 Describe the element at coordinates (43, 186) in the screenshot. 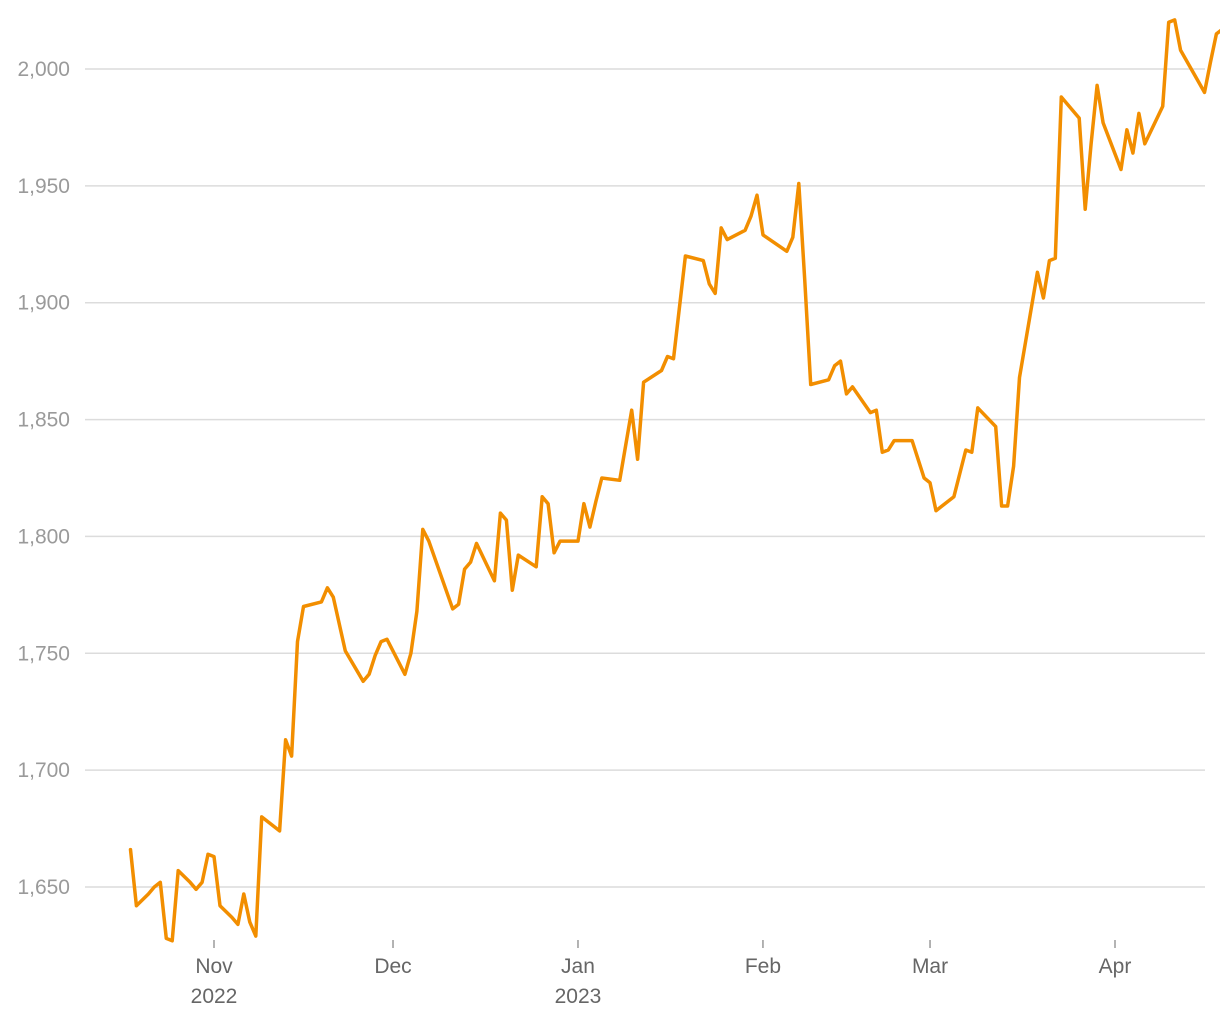

I see `y-tick-label: 1,950` at that location.